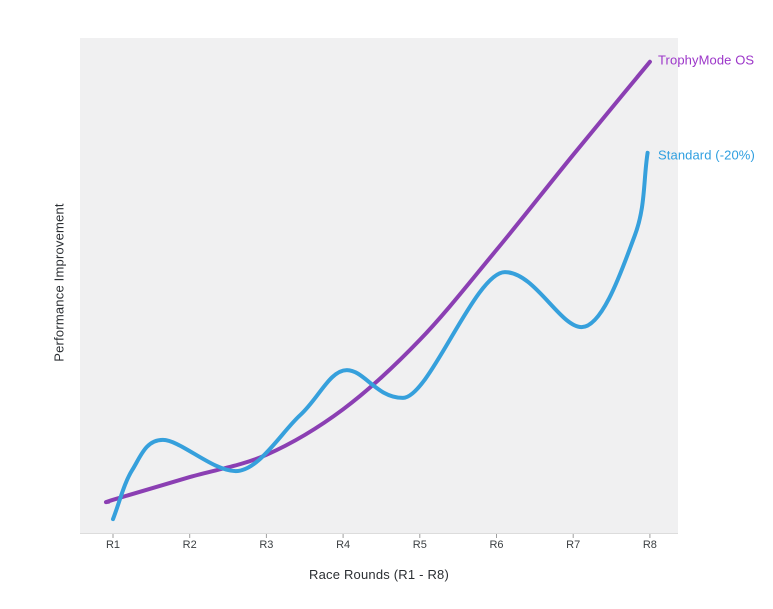  I want to click on x-tick-label: R7, so click(573, 545).